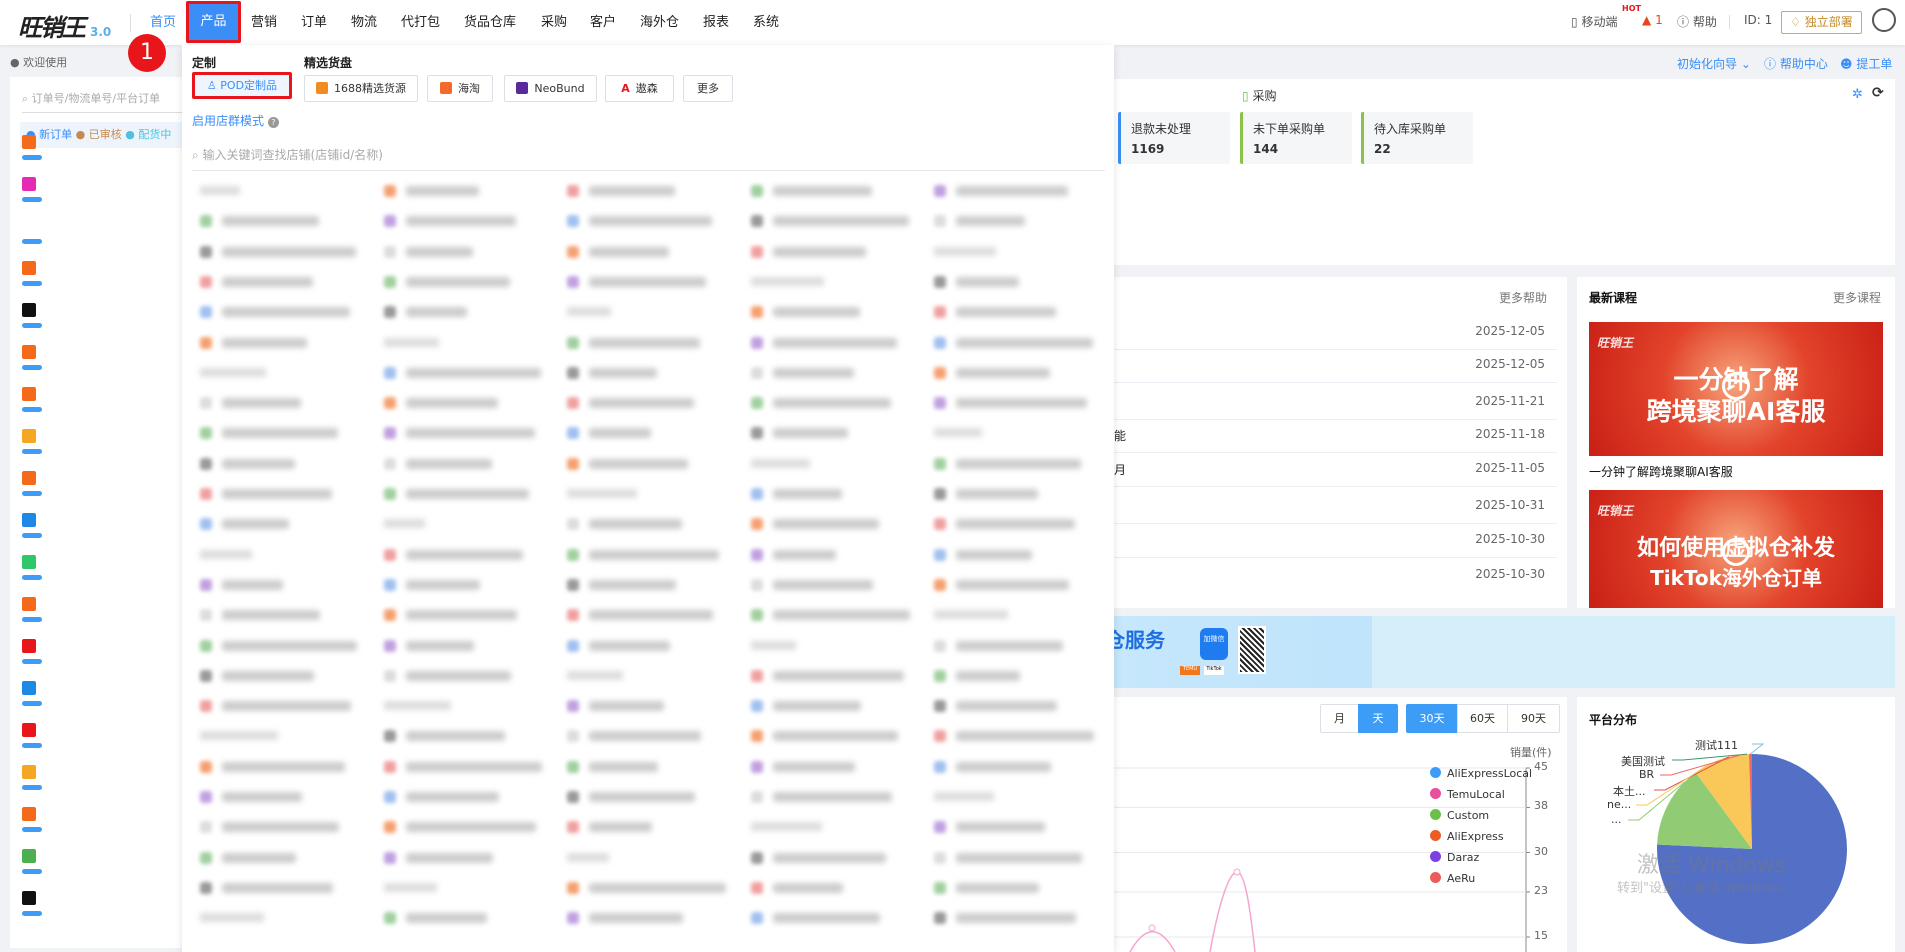 The width and height of the screenshot is (1905, 952). What do you see at coordinates (1661, 472) in the screenshot?
I see `course-caption: 一分钟了解跨境聚聊AI客服` at bounding box center [1661, 472].